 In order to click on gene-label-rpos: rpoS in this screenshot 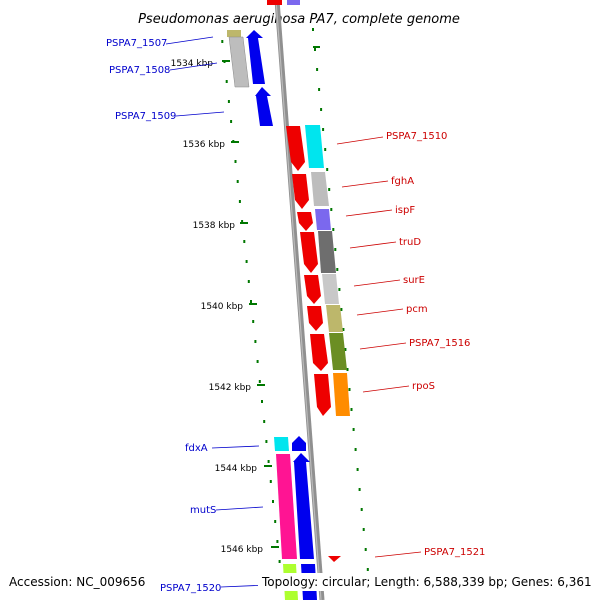, I will do `click(423, 386)`.